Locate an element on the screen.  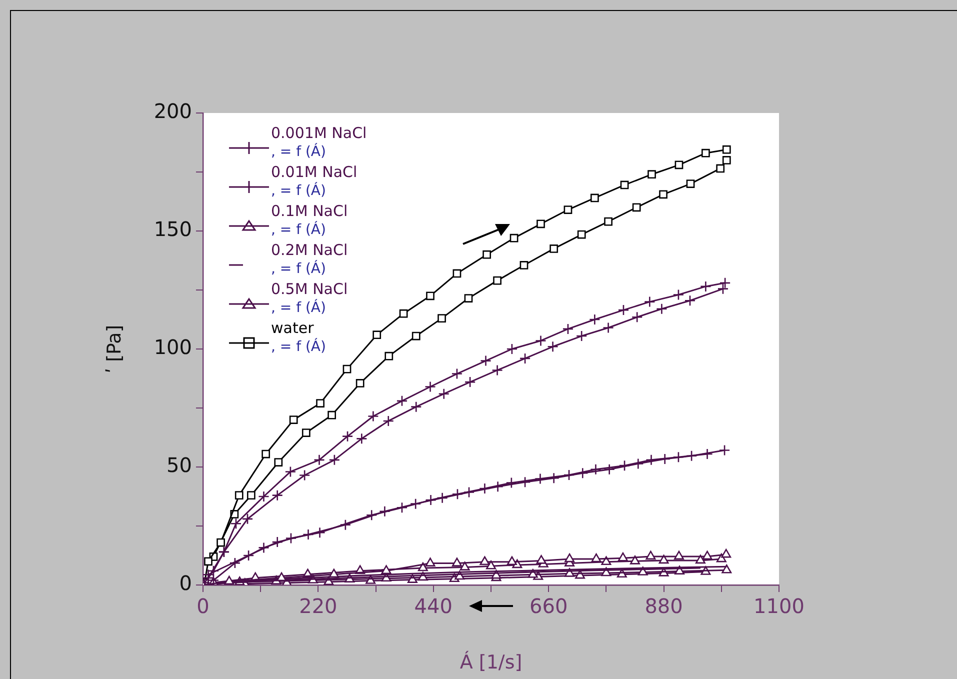
legend-label: 0.5M NaCl , = f (Á) is located at coordinates (309, 299).